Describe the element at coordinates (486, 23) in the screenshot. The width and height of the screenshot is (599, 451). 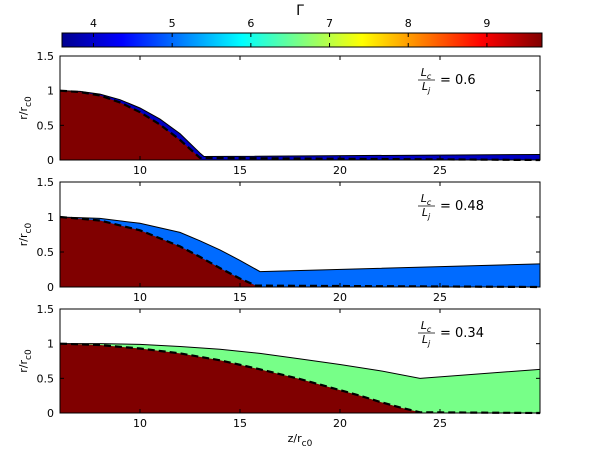
I see `colorbar-tick-label: 9` at that location.